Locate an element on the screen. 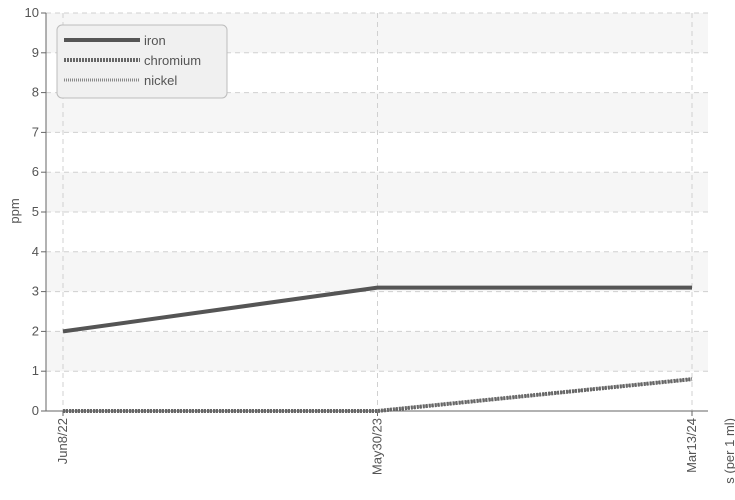 This screenshot has height=500, width=735. y-axis-ticks: 0 1 2 3 4 5 6 7 8 9 10 is located at coordinates (35, 211).